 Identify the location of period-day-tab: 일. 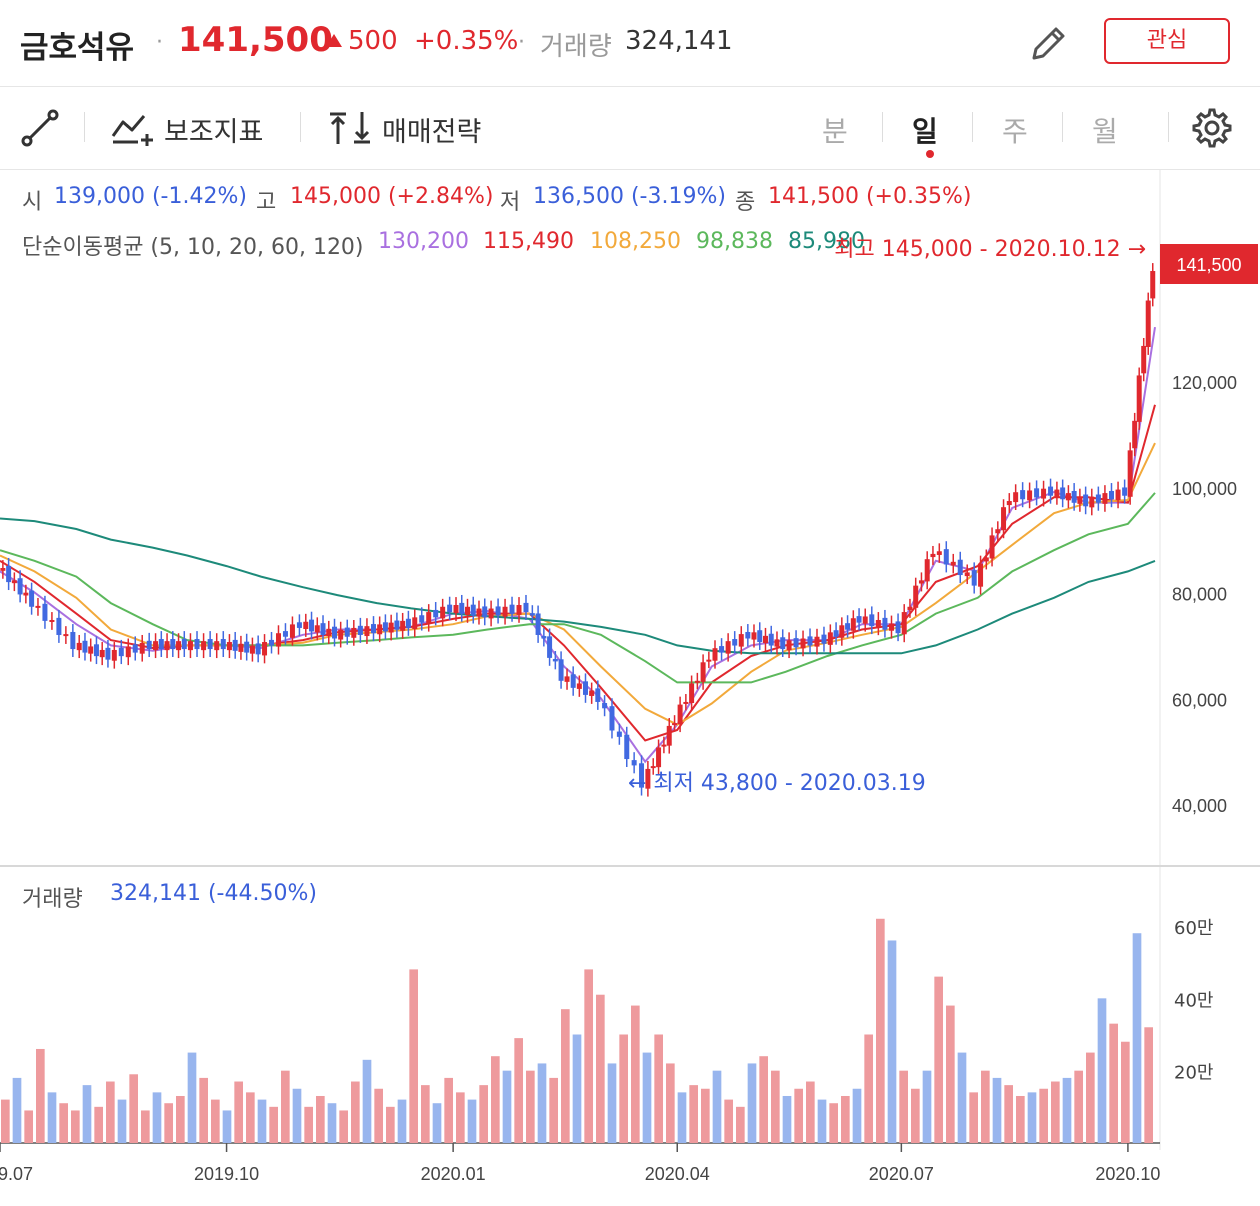
(925, 131).